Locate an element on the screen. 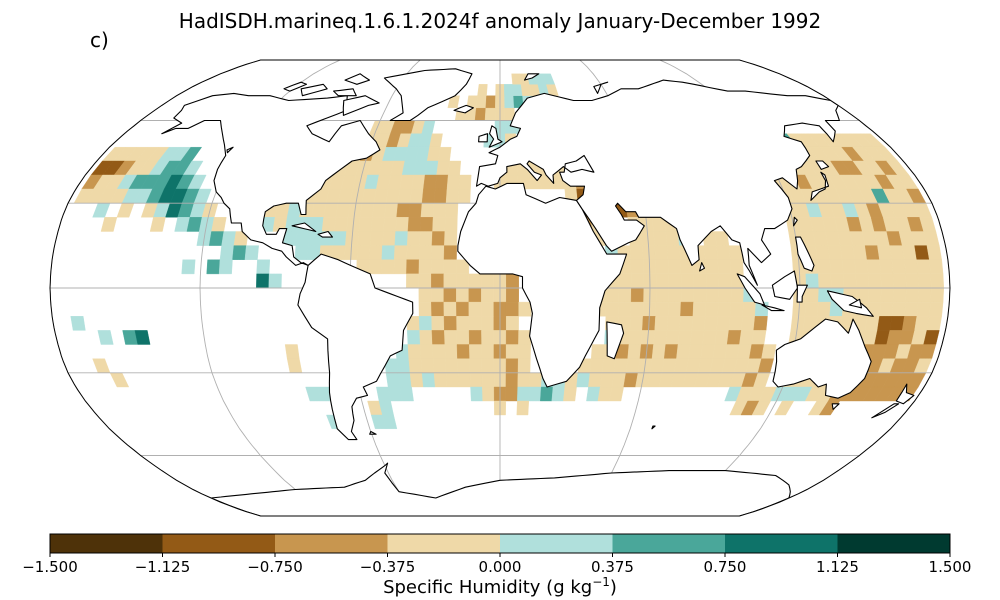 This screenshot has height=600, width=1000. colorbar-tick-label: 0.750 is located at coordinates (725, 567).